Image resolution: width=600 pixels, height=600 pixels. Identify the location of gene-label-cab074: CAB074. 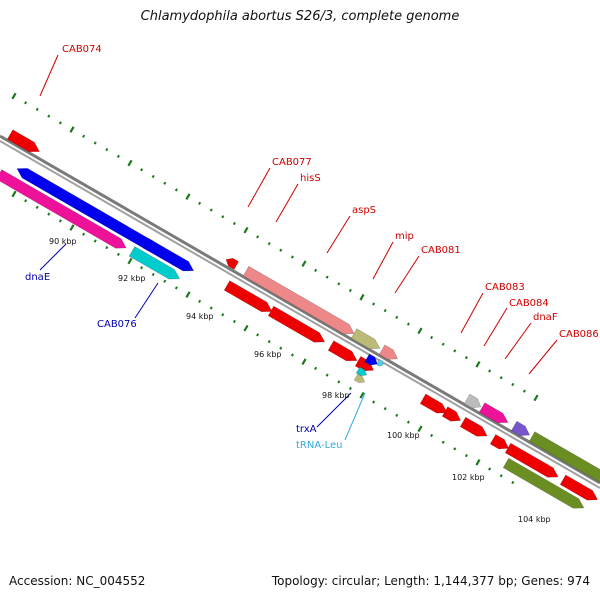
(82, 49).